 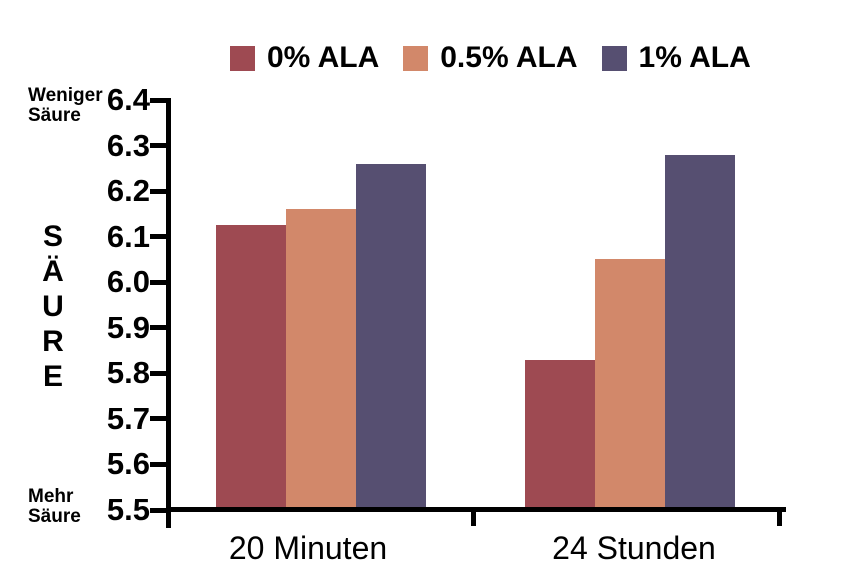 I want to click on y-annotation-weniger-line2: Säure, so click(x=54, y=115).